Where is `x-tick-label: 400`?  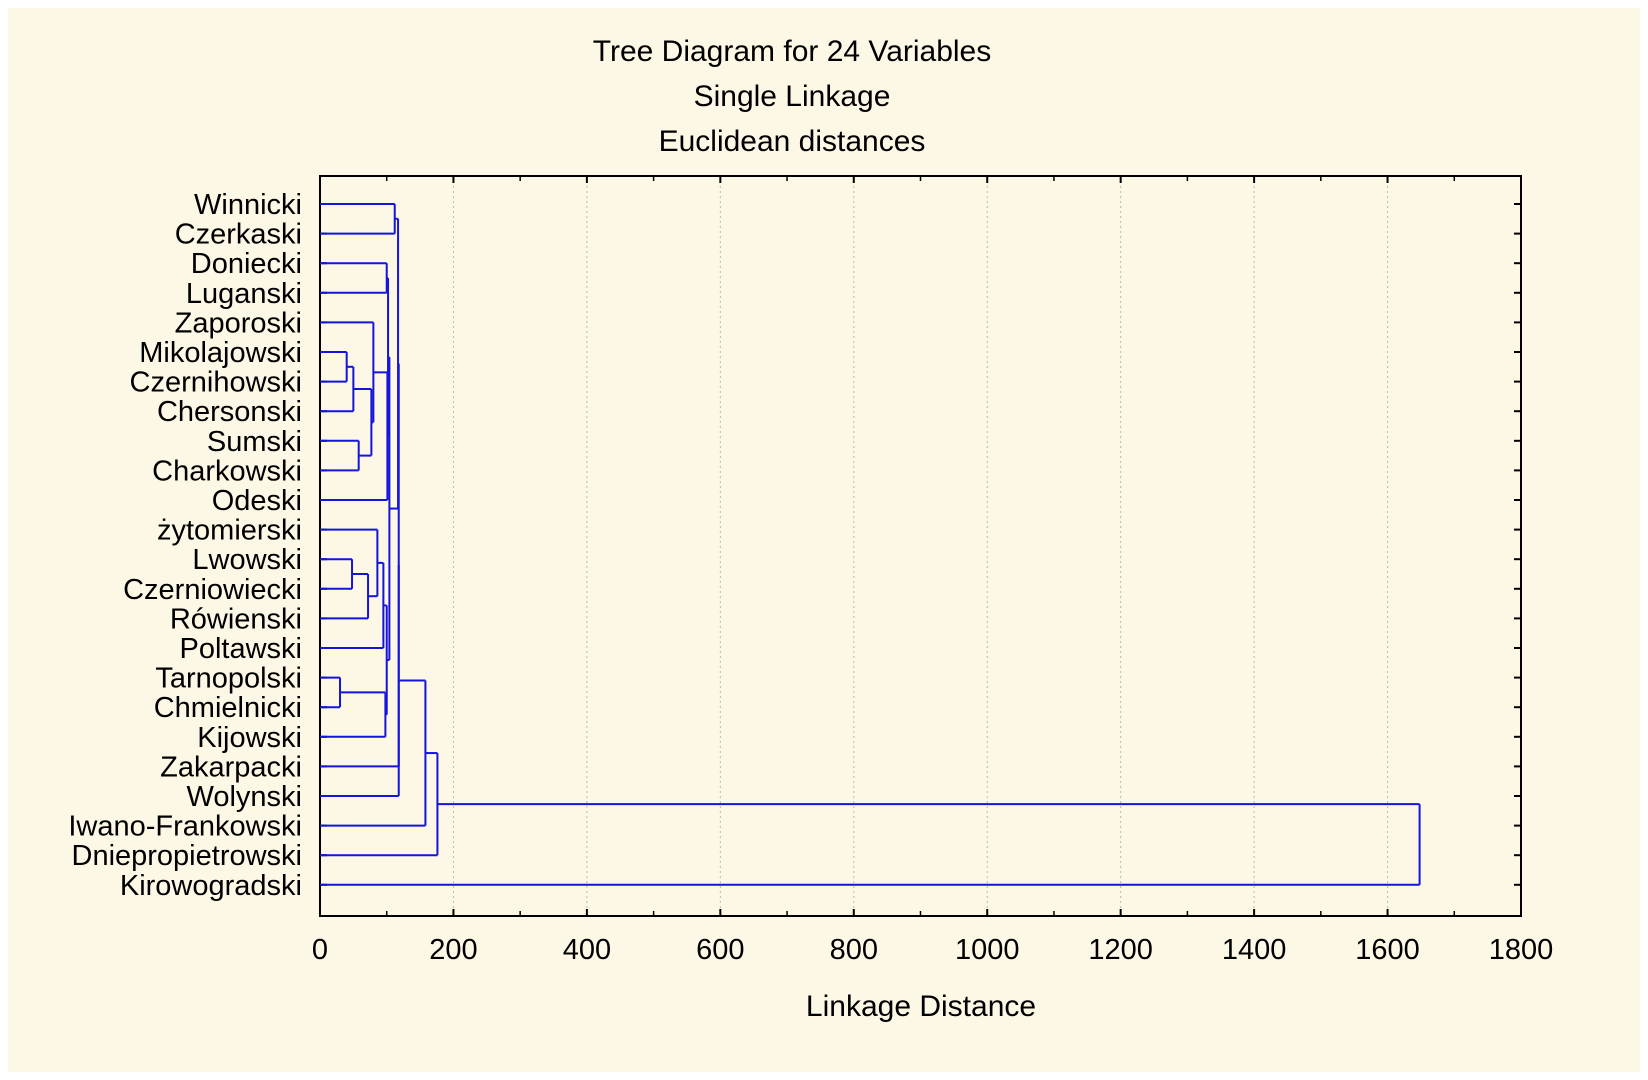
x-tick-label: 400 is located at coordinates (587, 950).